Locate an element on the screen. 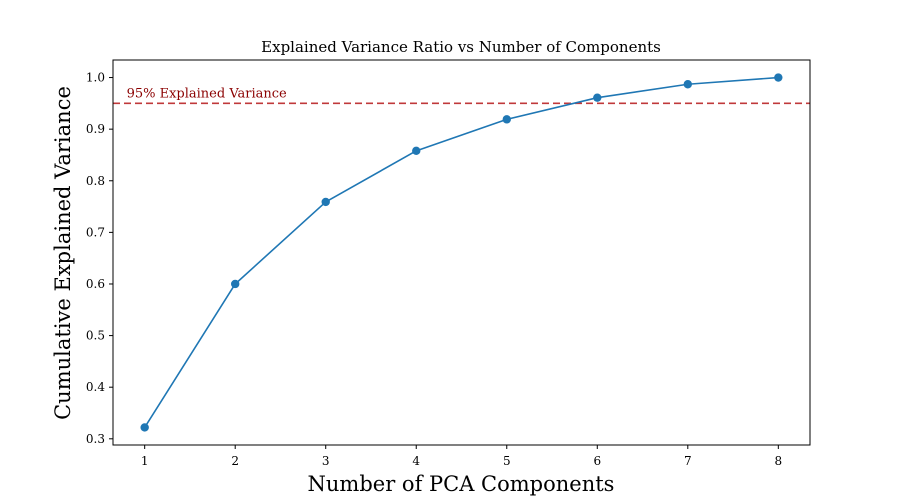 The width and height of the screenshot is (900, 500). x-tick-label: 1 is located at coordinates (145, 461).